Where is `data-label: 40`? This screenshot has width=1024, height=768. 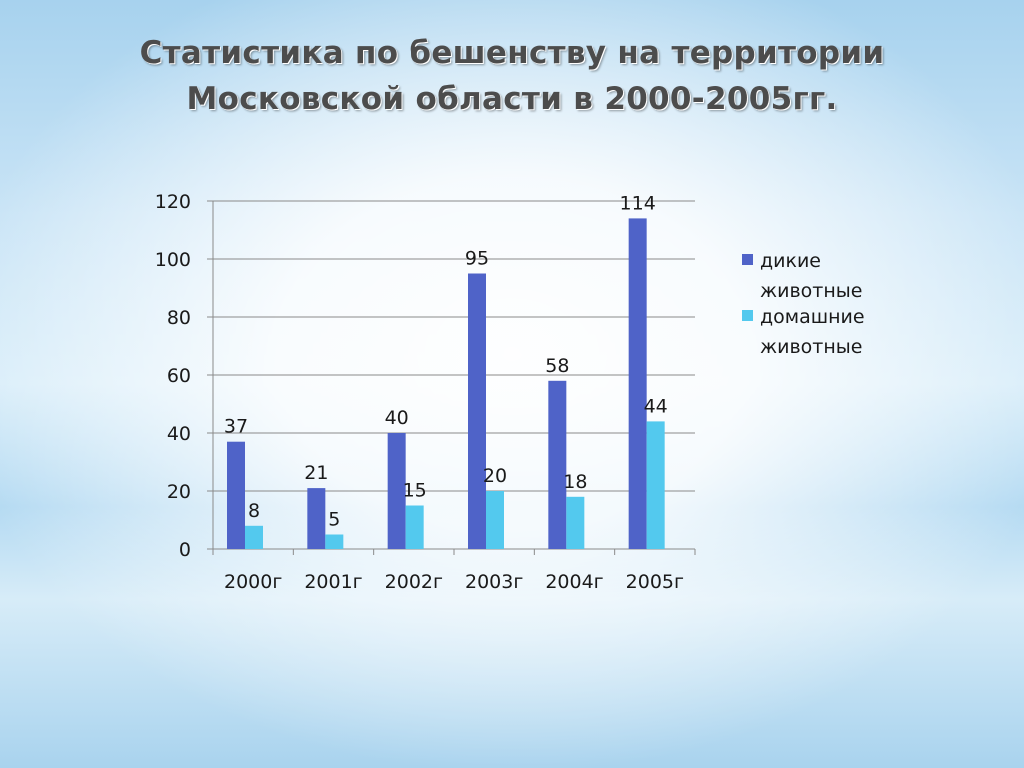
data-label: 40 is located at coordinates (397, 418).